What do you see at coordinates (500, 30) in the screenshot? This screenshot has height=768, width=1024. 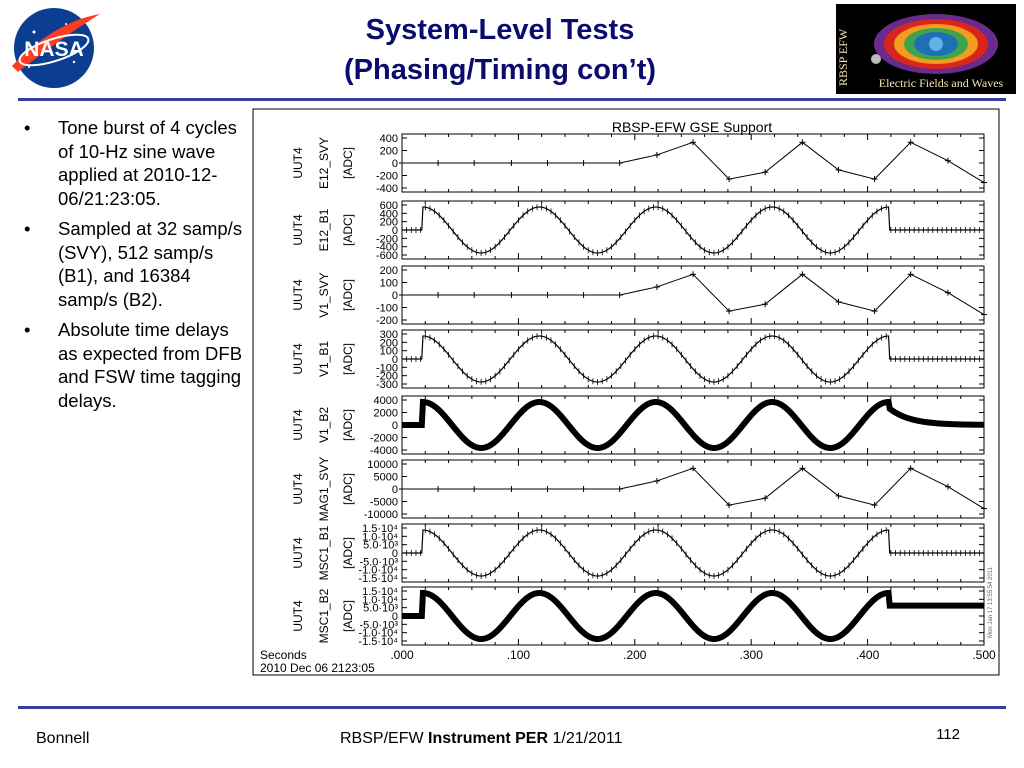 I see `title-line-1: System-Level Tests` at bounding box center [500, 30].